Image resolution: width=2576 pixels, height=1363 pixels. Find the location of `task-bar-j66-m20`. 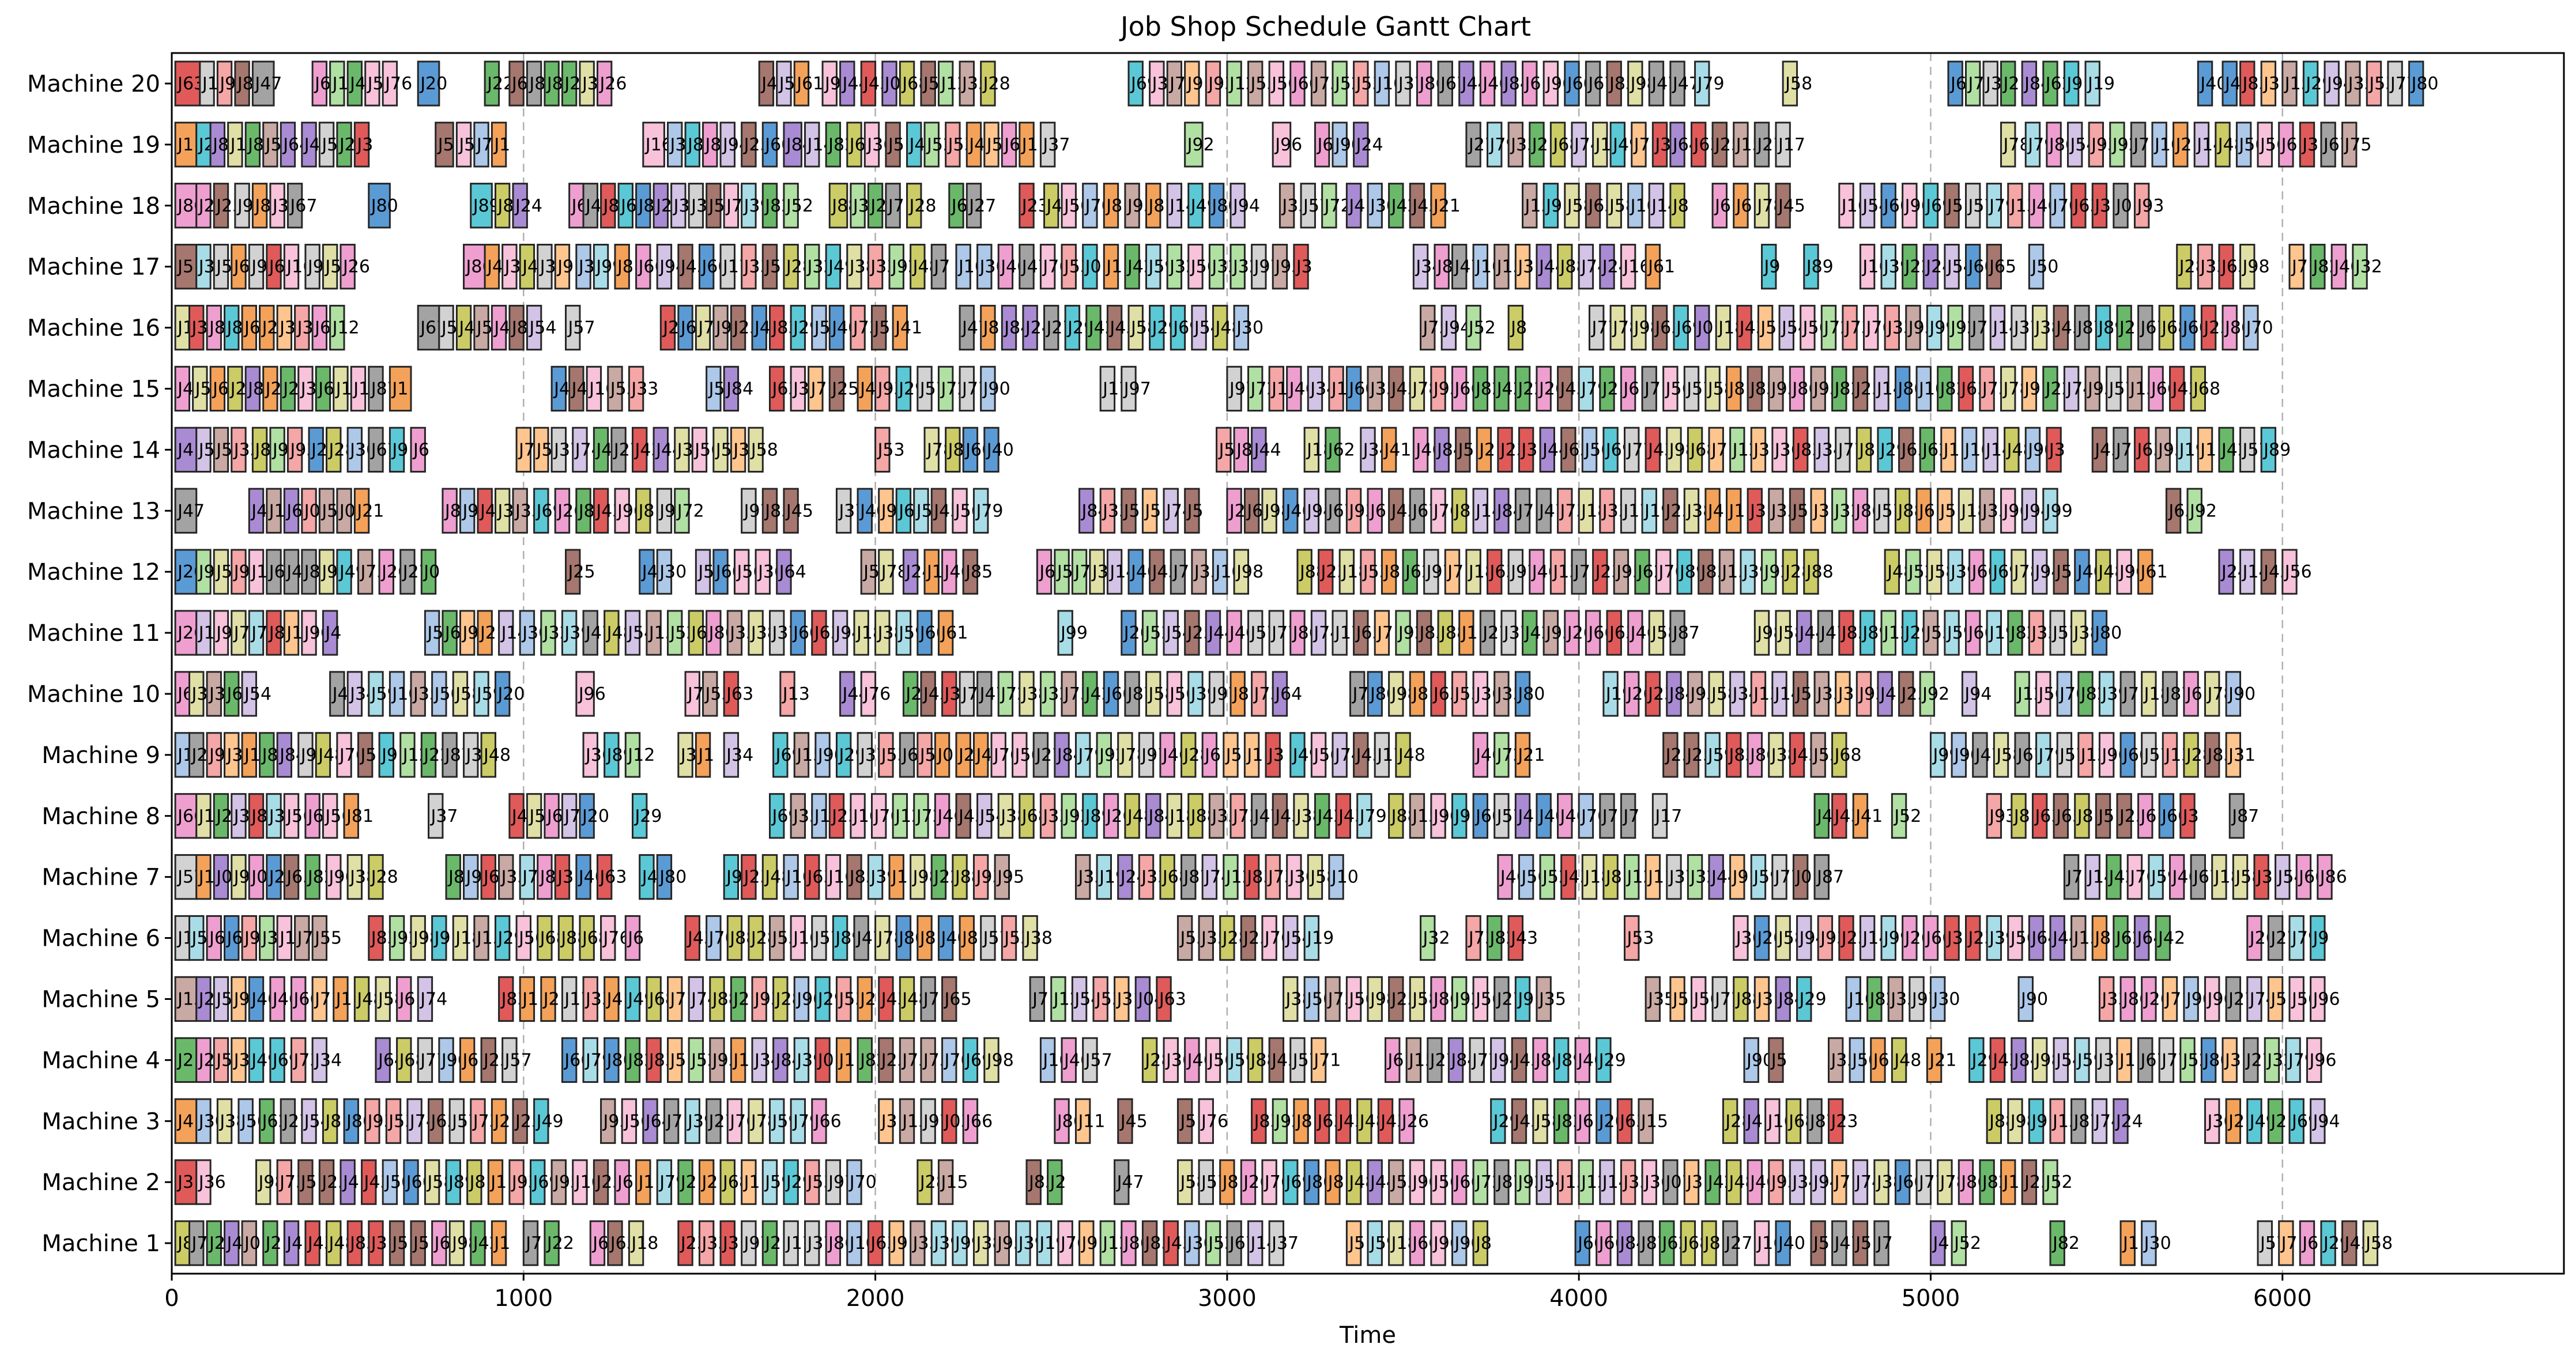

task-bar-j66-m20 is located at coordinates (1297, 84).